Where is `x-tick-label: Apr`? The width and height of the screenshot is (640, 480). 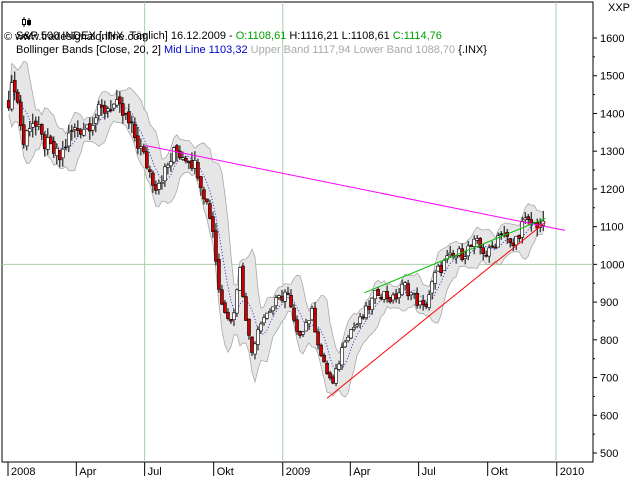 x-tick-label: Apr is located at coordinates (87, 472).